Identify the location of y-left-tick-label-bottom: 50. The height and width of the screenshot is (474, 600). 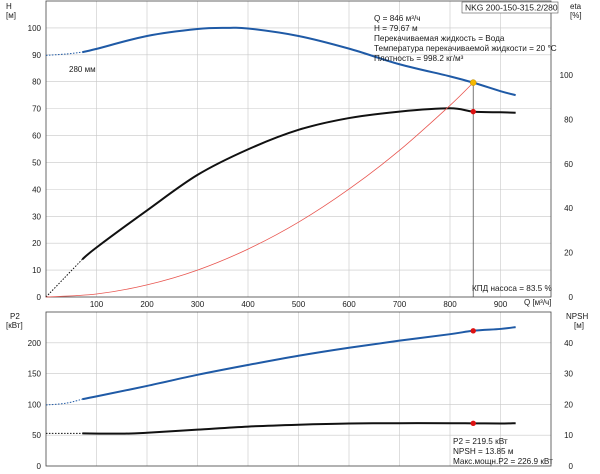
(36, 435).